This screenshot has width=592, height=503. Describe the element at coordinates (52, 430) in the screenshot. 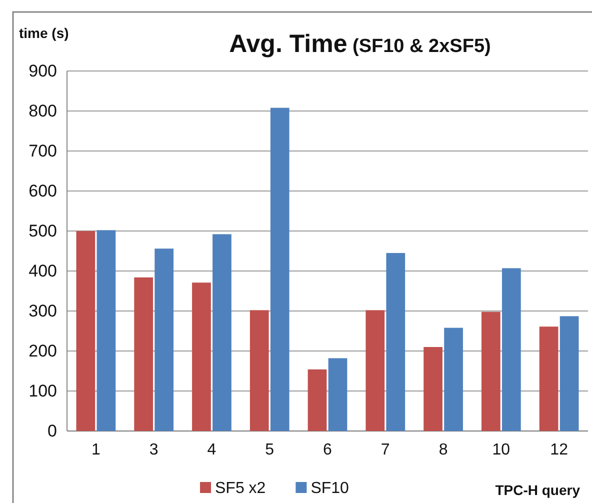

I see `y-tick-label: 0` at that location.